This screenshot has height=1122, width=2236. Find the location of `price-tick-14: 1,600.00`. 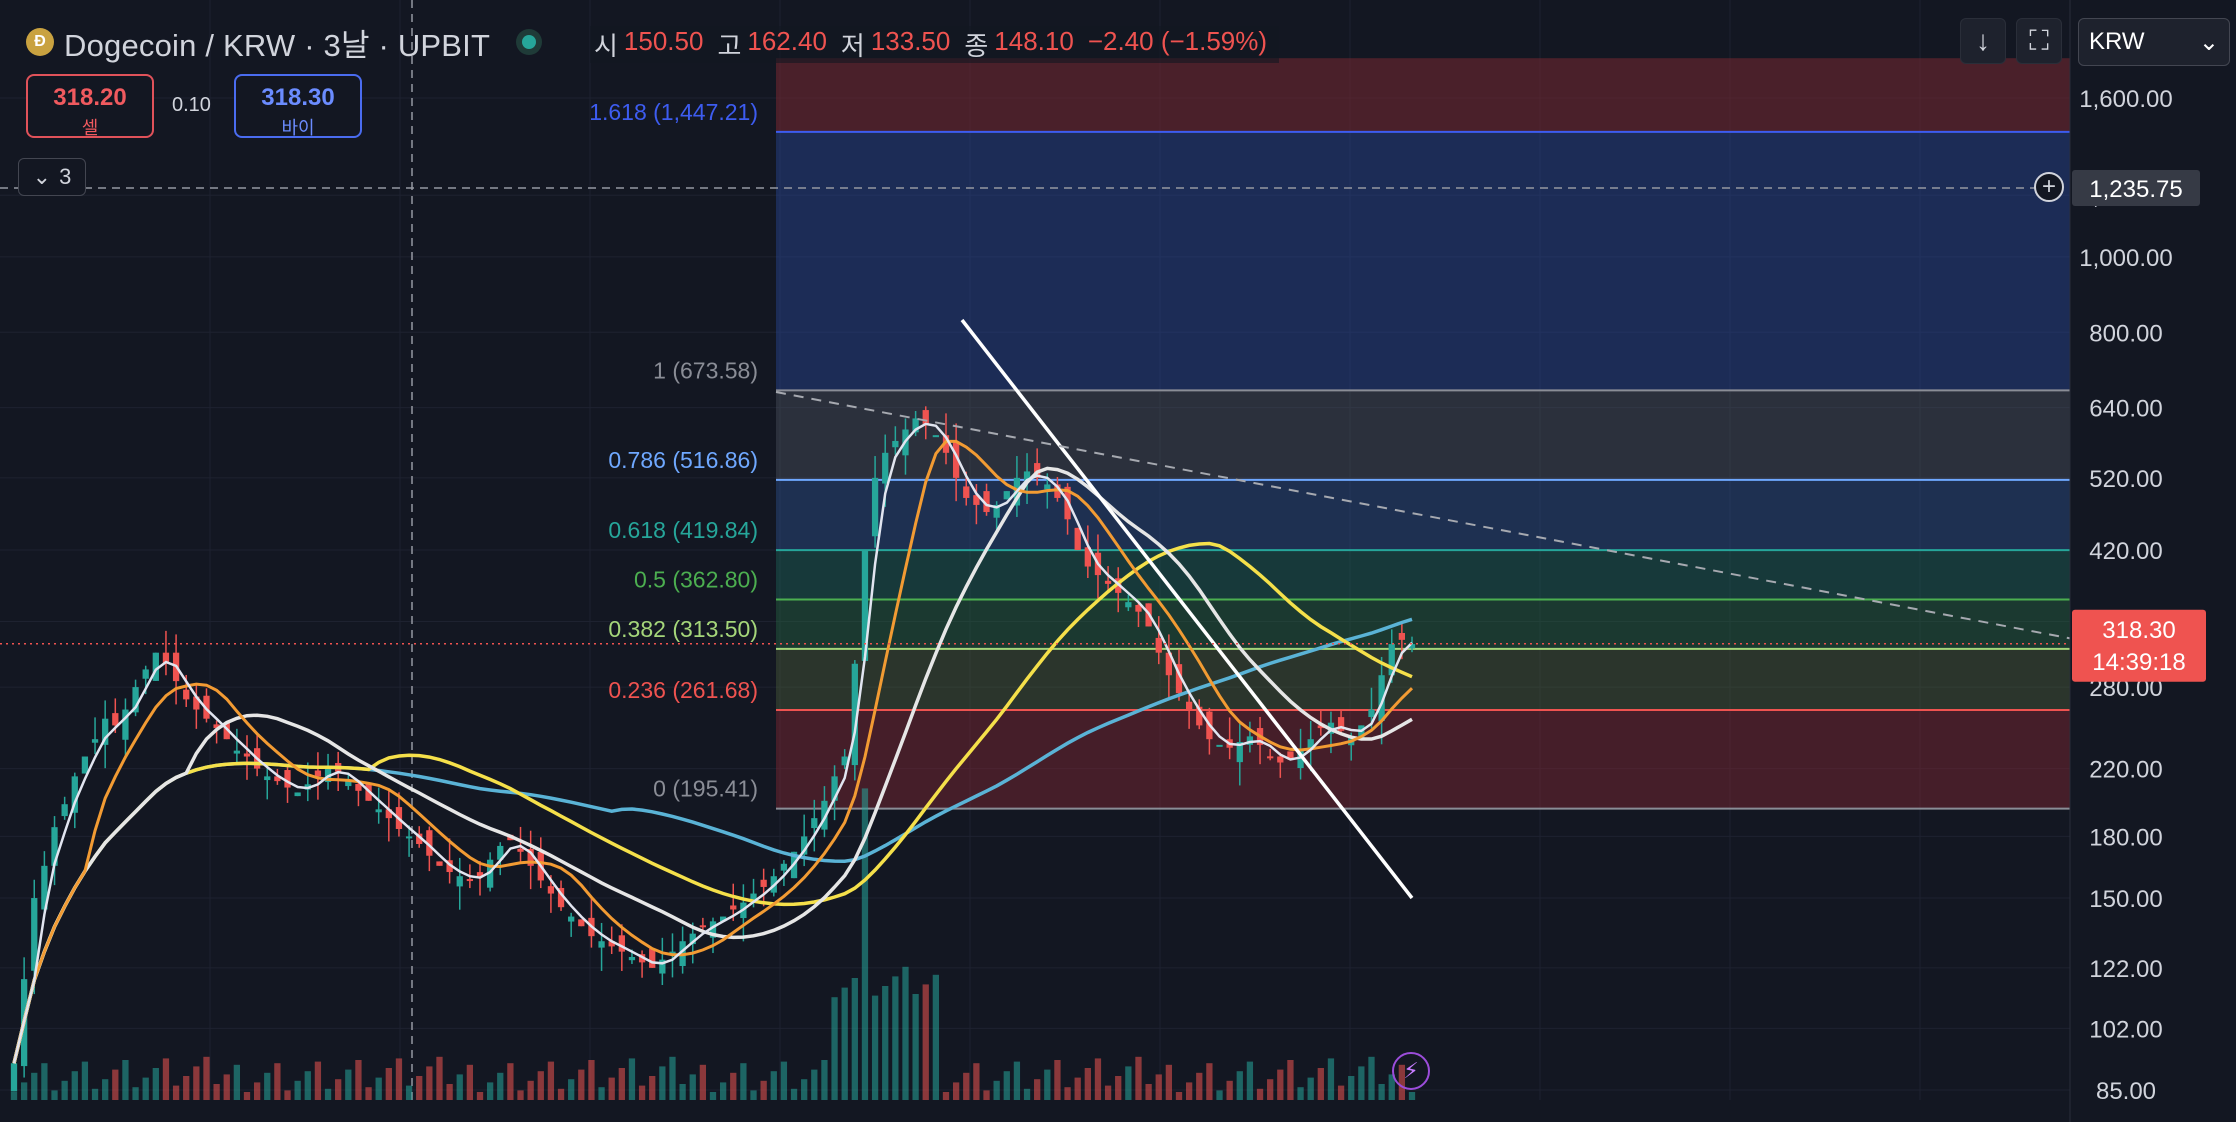

price-tick-14: 1,600.00 is located at coordinates (2125, 99).